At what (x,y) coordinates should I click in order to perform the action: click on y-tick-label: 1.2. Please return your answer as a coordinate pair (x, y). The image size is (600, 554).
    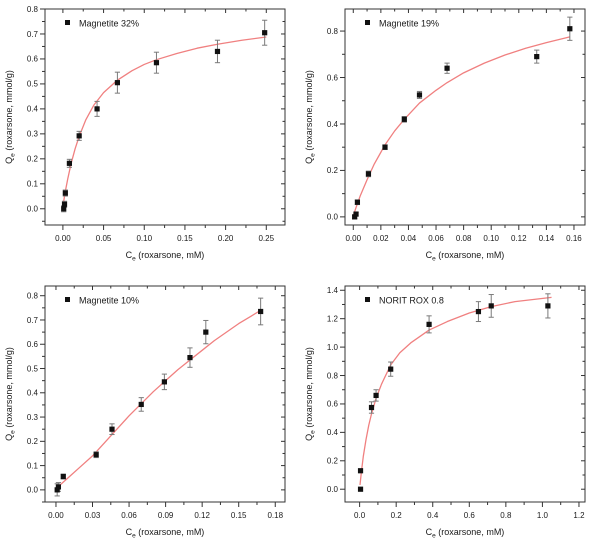
    Looking at the image, I should click on (333, 318).